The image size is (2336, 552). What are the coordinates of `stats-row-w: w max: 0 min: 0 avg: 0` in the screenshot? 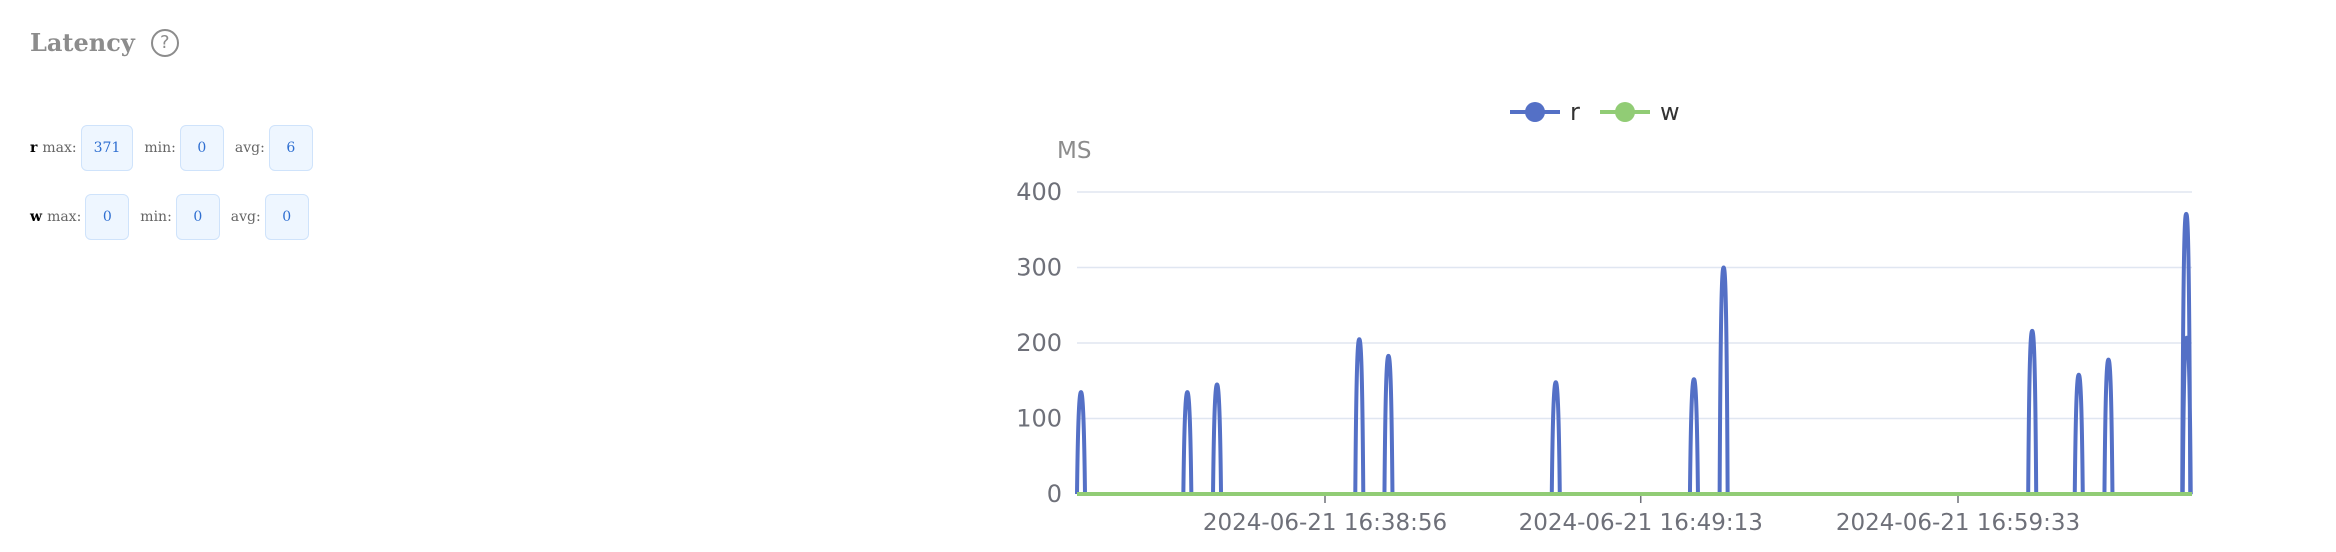 It's located at (175, 217).